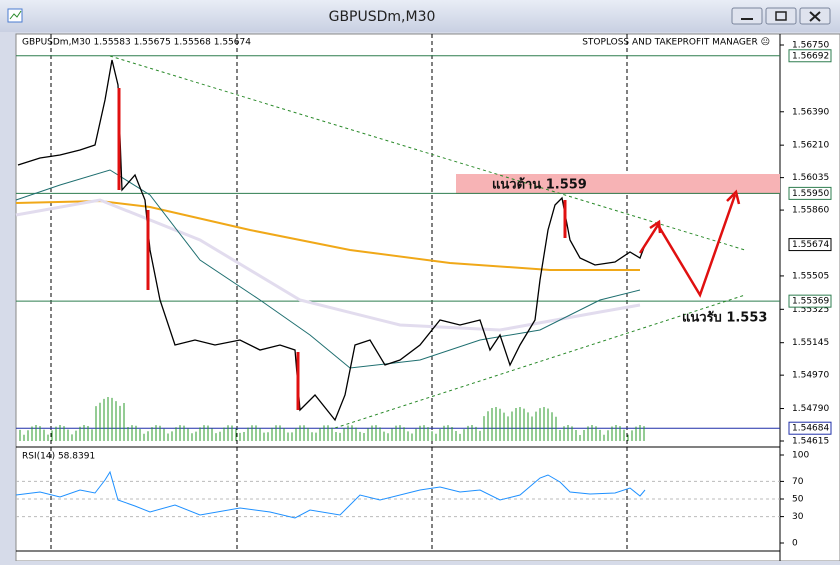  I want to click on level-label: 1.55674, so click(810, 245).